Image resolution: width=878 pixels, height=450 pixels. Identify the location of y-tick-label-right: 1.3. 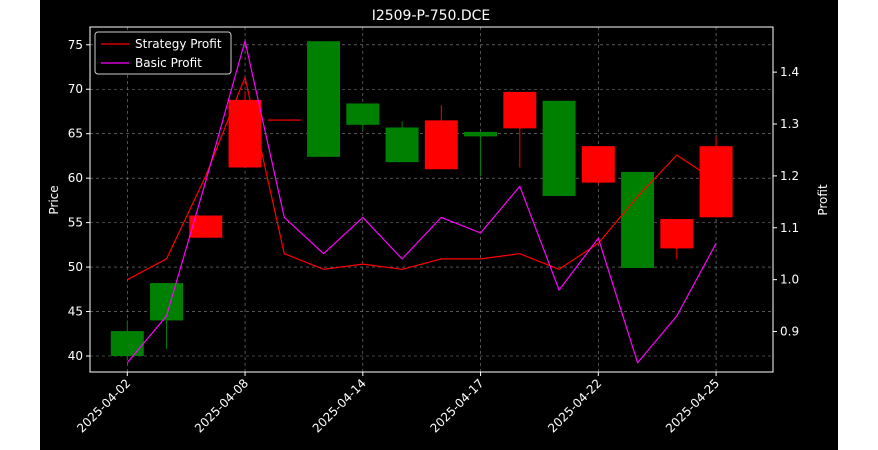
(789, 124).